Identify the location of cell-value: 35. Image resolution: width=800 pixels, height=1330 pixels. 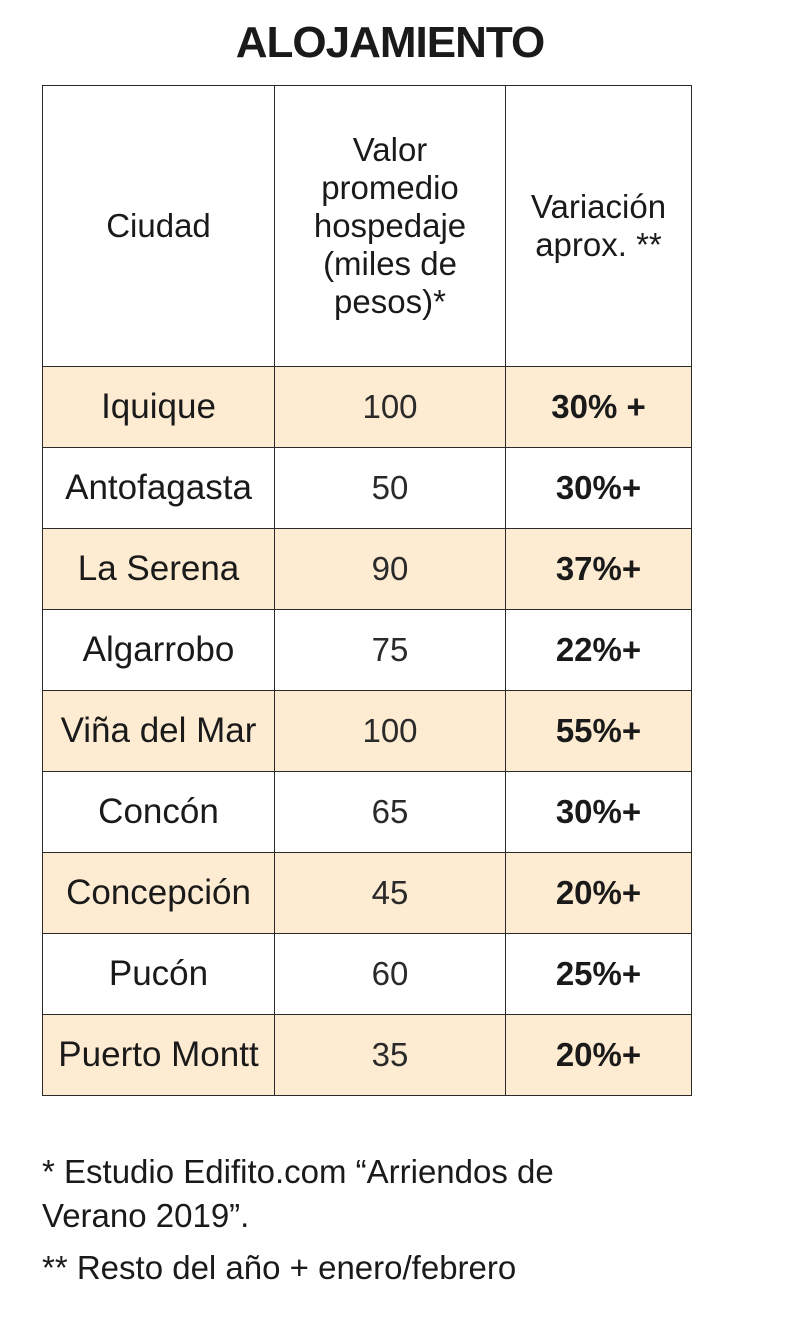
(390, 1055).